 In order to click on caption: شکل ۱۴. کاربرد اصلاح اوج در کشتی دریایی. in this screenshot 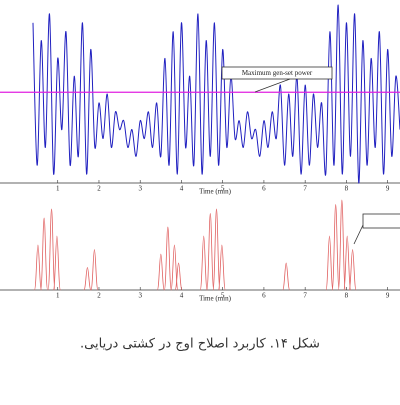, I will do `click(200, 344)`.